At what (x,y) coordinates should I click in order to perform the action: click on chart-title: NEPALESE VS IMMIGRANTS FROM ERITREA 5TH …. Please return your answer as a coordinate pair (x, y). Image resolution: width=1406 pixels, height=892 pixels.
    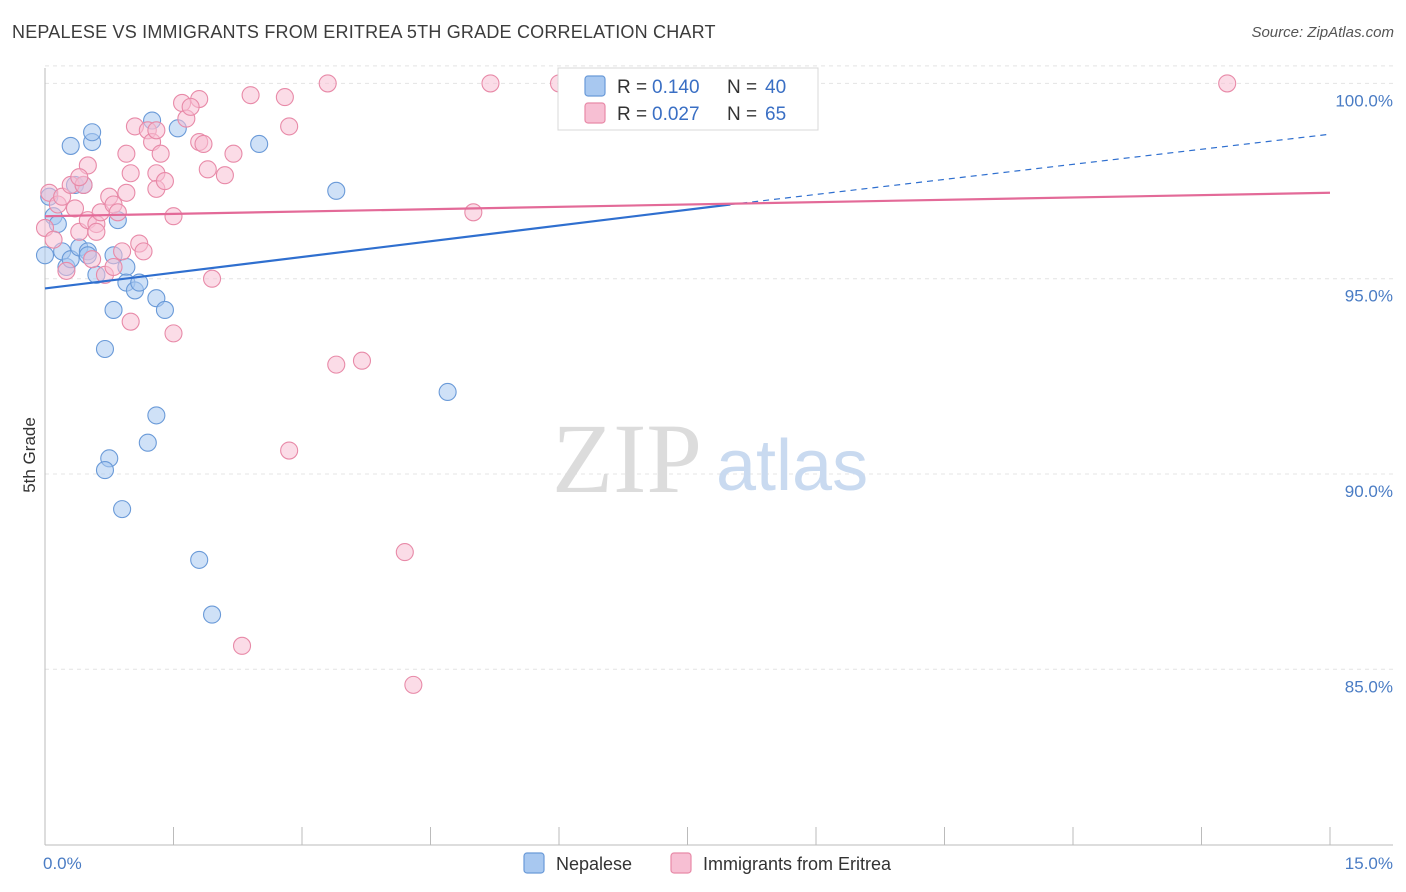
    Looking at the image, I should click on (364, 32).